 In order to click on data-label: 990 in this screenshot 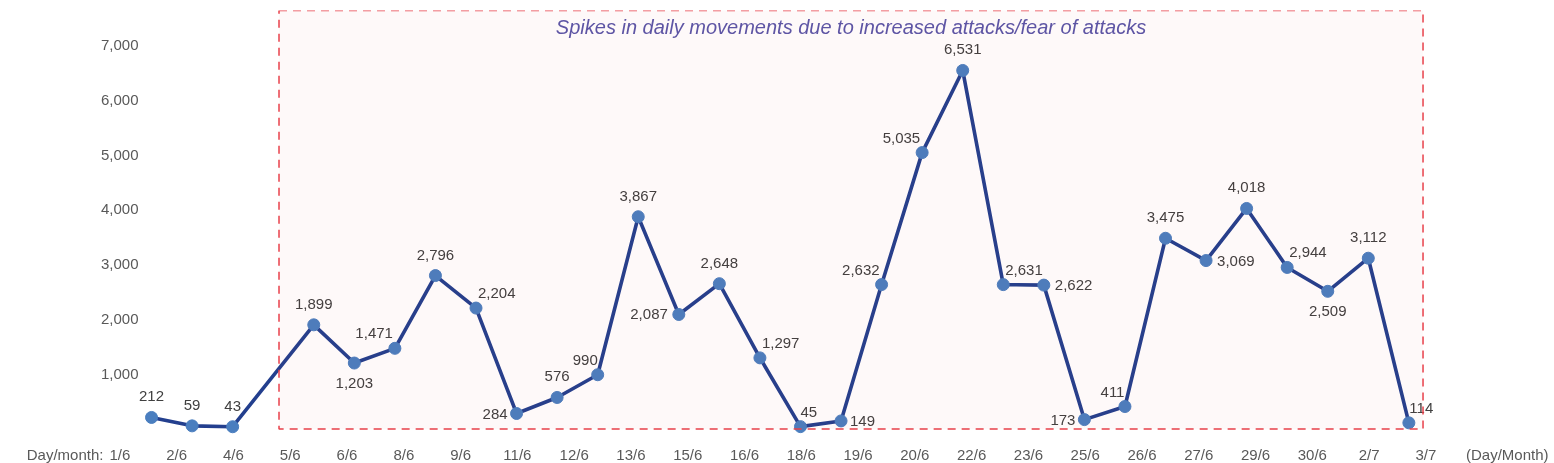, I will do `click(585, 359)`.